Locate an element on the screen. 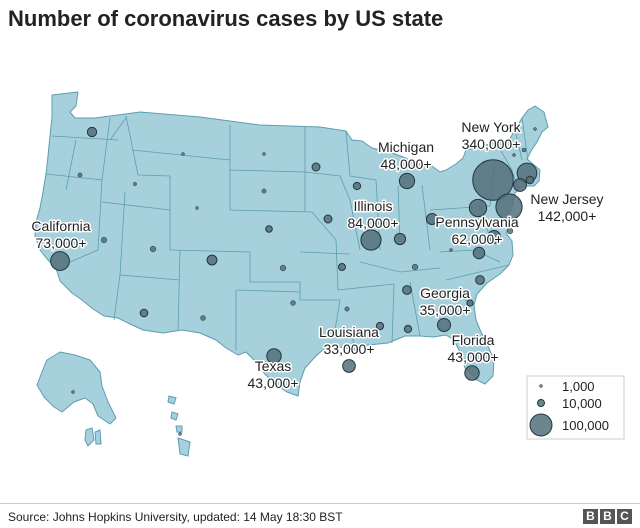 Image resolution: width=640 pixels, height=528 pixels. label-new-jersey: New Jersey 142,000+ is located at coordinates (566, 207).